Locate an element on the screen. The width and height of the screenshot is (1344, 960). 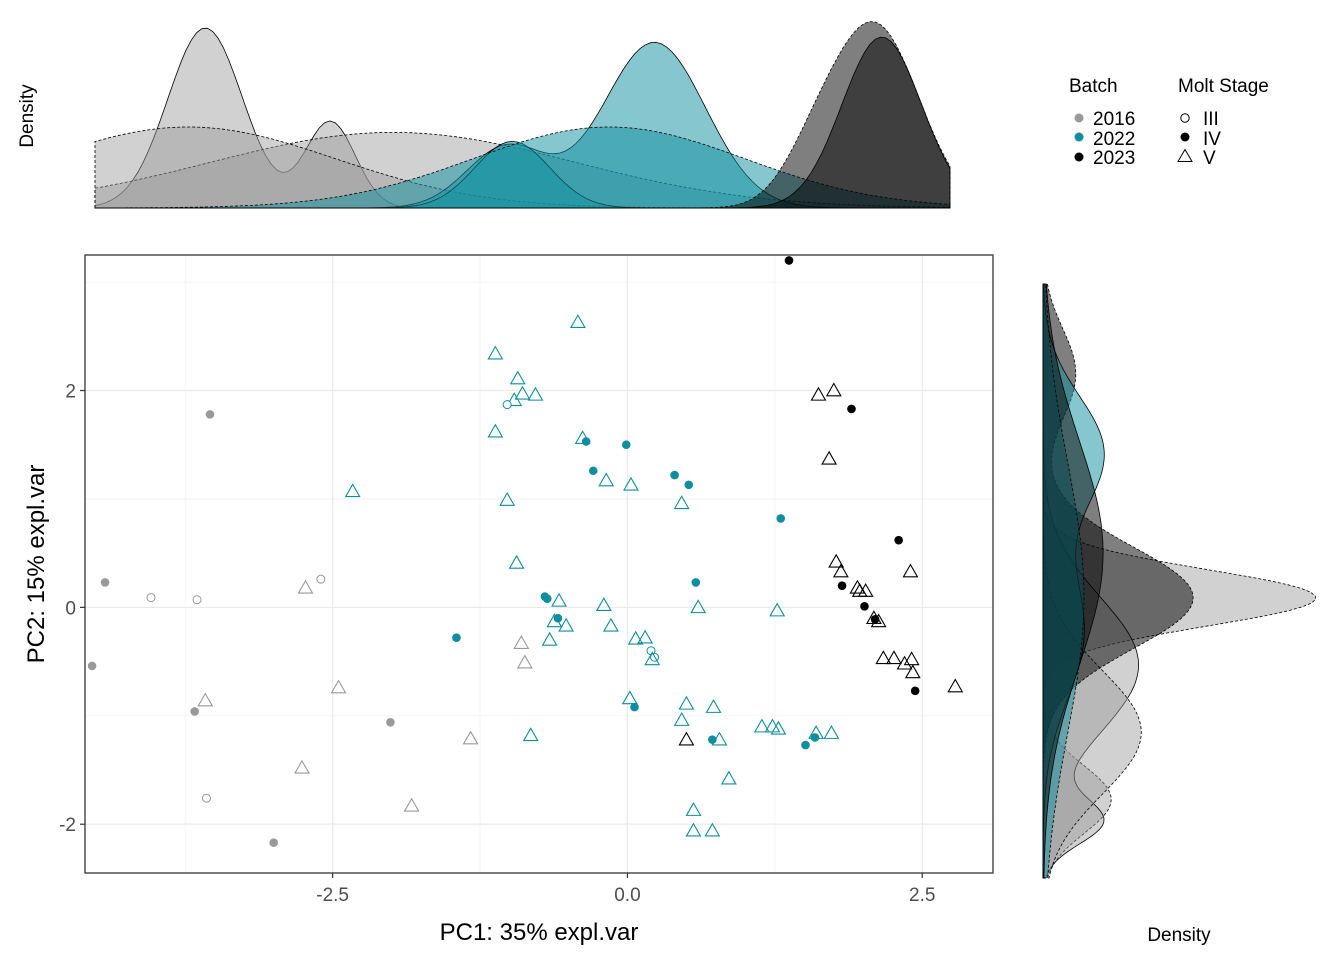
top-density-panel is located at coordinates (522, 115).